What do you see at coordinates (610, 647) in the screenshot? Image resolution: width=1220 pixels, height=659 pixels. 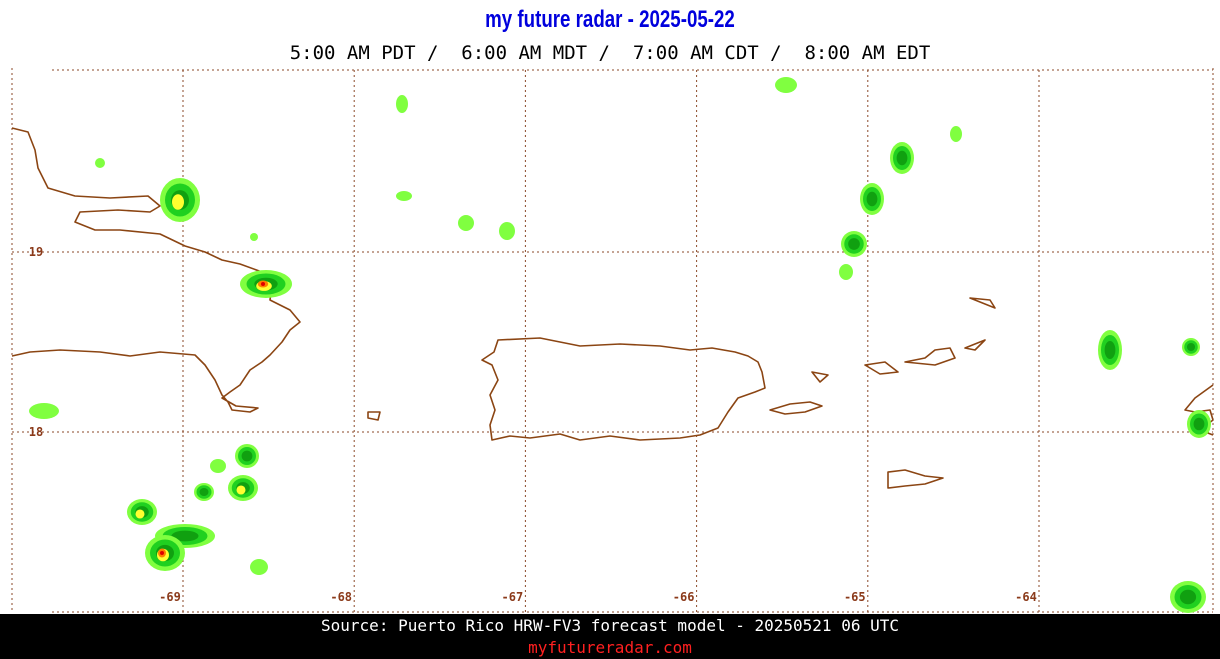 I see `site-link: myfutureradar.com` at bounding box center [610, 647].